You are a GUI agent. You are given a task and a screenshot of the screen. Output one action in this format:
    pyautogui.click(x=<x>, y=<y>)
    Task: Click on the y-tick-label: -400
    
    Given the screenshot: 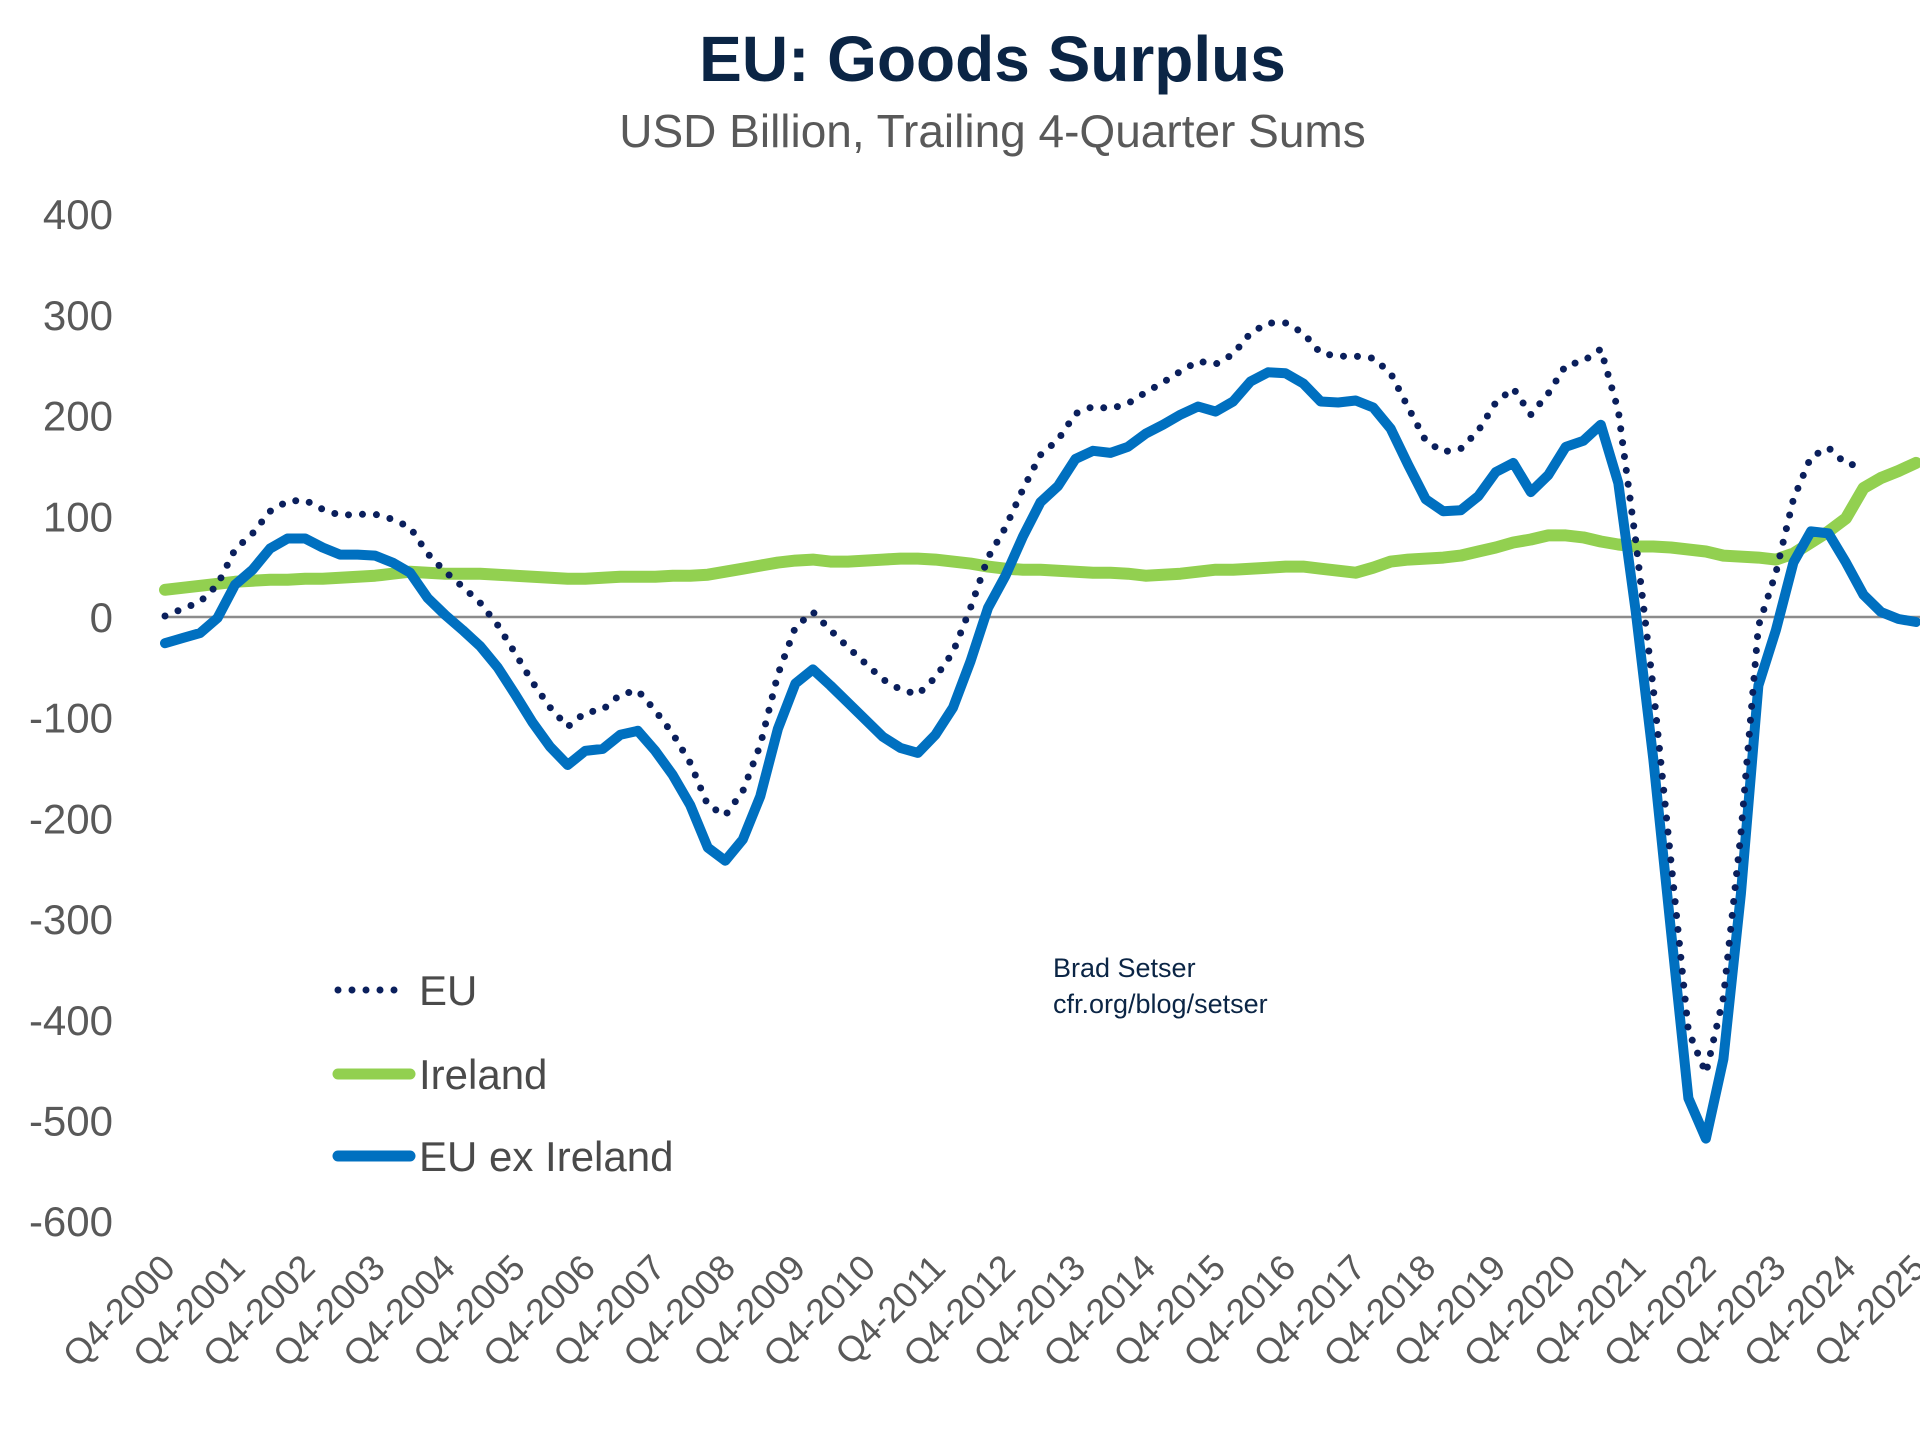 What is the action you would take?
    pyautogui.click(x=71, y=1020)
    